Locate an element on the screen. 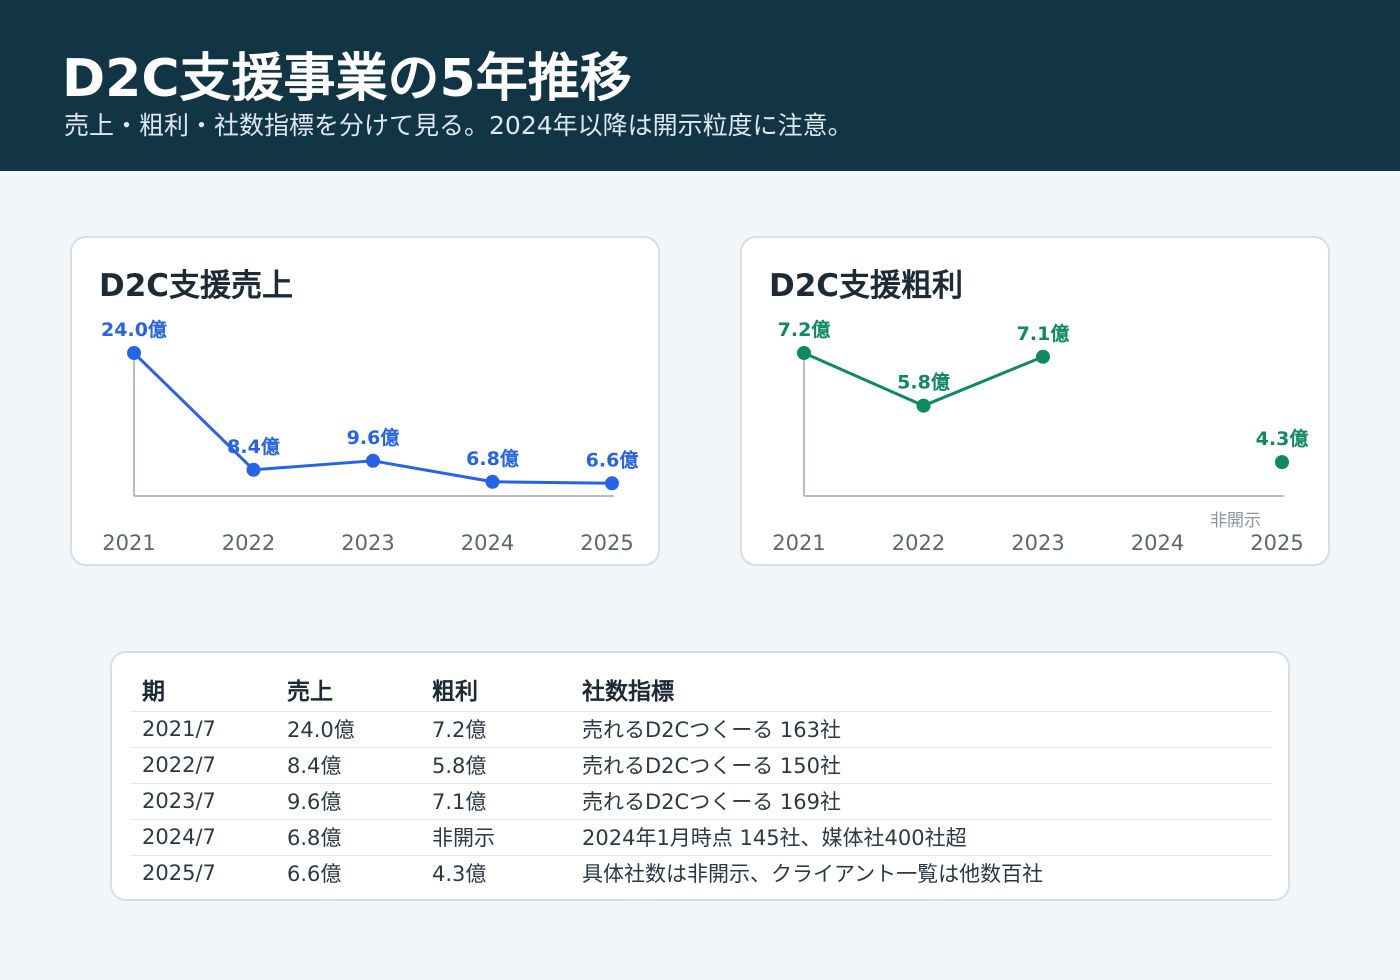  cell-period: 2023/7 is located at coordinates (202, 801).